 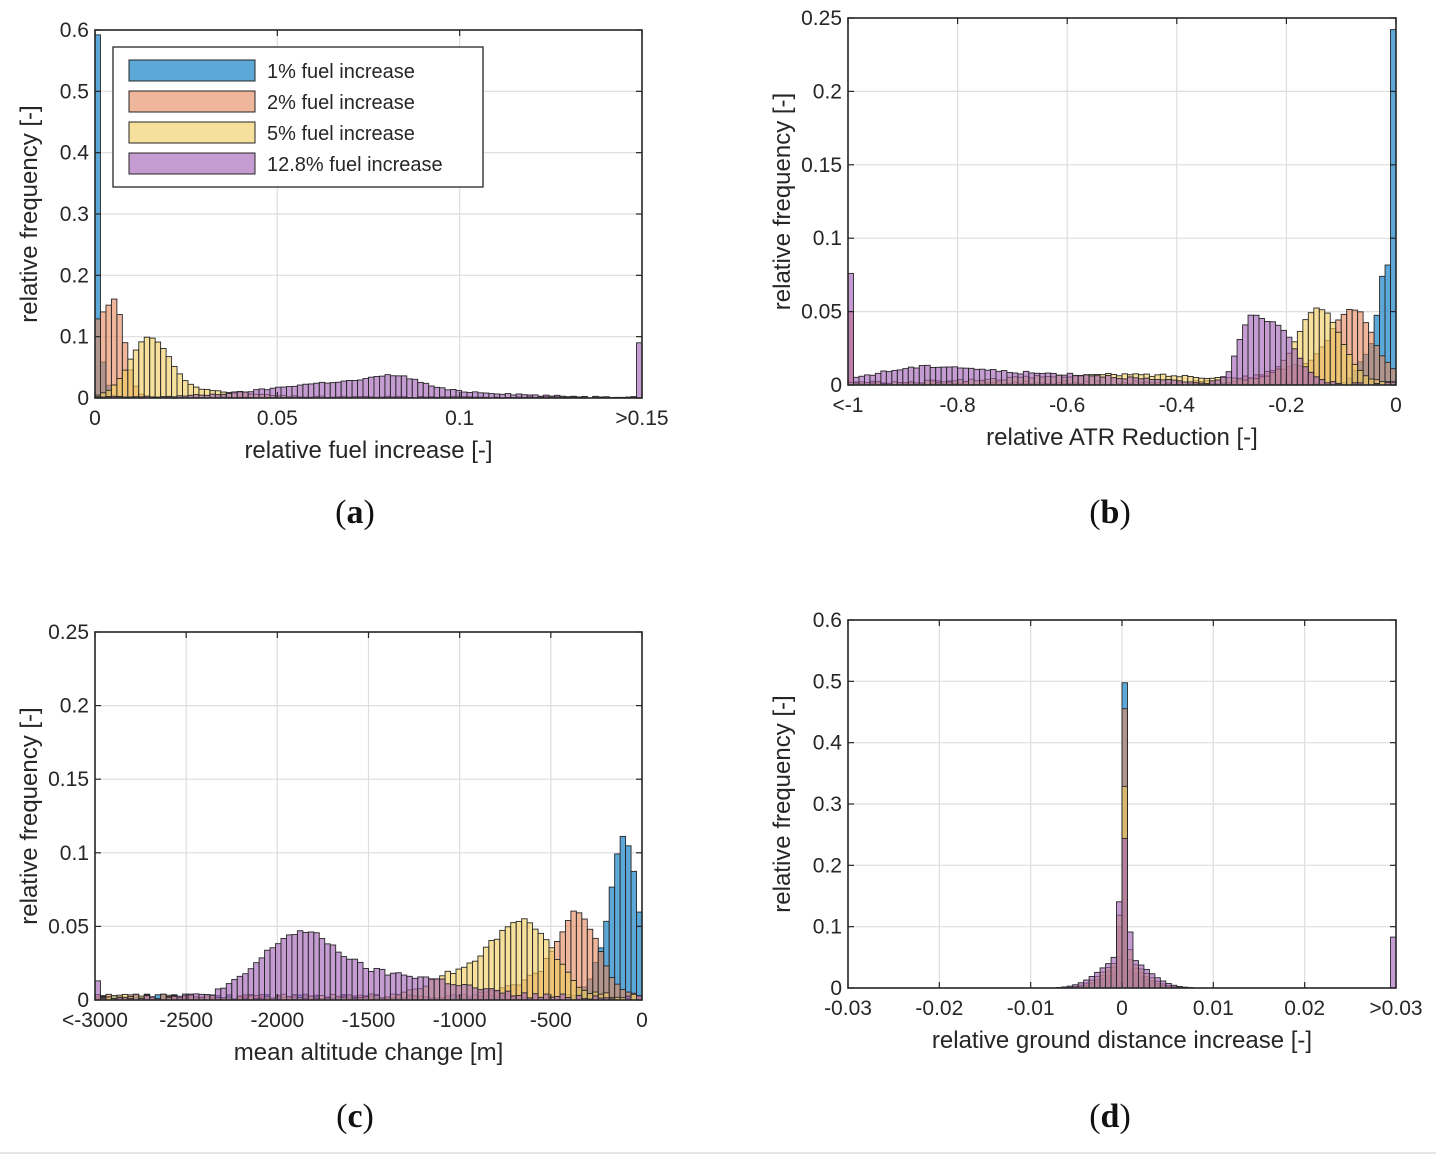 What do you see at coordinates (74, 91) in the screenshot?
I see `y-tick-label: 0.5` at bounding box center [74, 91].